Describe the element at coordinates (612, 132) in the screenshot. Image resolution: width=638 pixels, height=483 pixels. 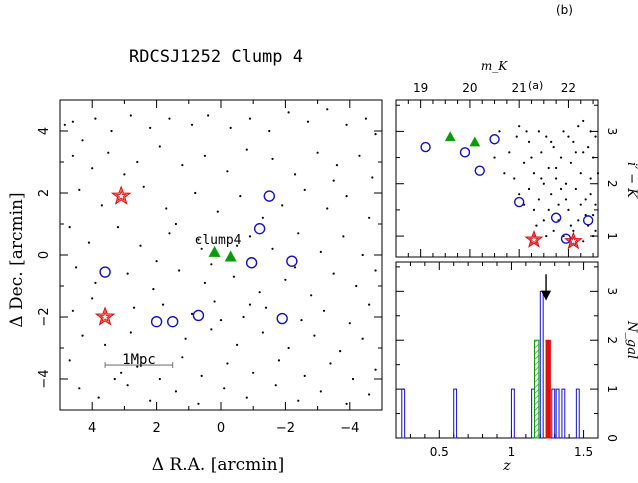
I see `right-tick-label: 3` at that location.